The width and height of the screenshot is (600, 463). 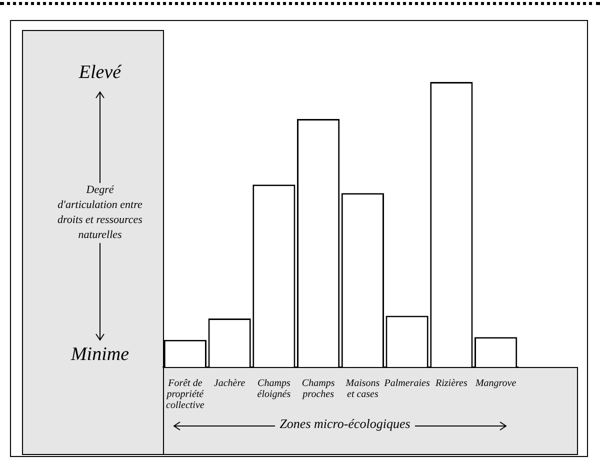 I want to click on y-axis-title: Degré d'articulation entre droits et ressources naturelles, so click(x=100, y=213).